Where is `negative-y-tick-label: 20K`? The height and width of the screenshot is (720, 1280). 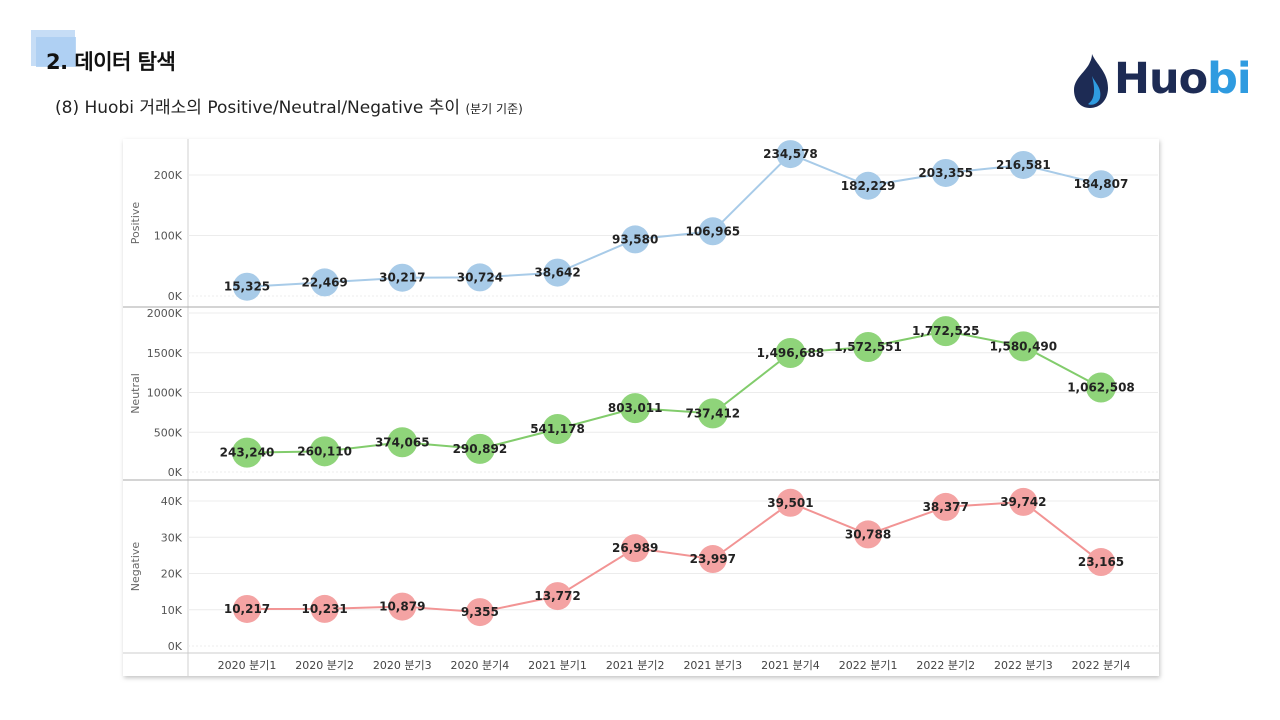
negative-y-tick-label: 20K is located at coordinates (172, 574).